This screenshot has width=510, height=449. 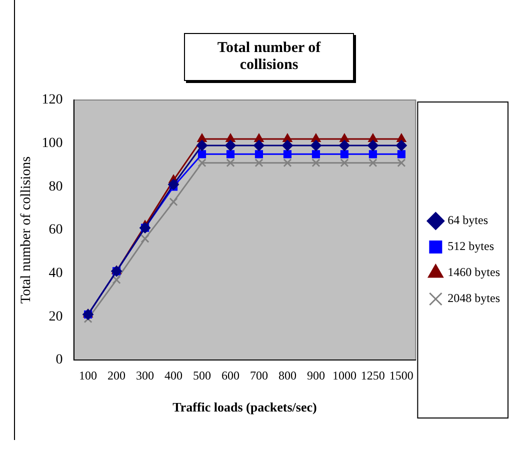 I want to click on legend-label: 2048 bytes, so click(x=474, y=298).